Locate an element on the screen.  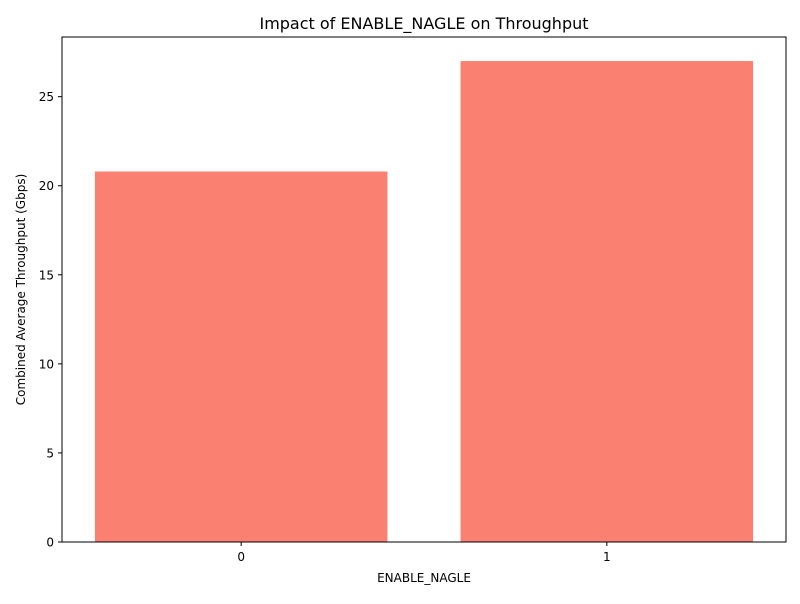
y-tick-label: 5 is located at coordinates (50, 453).